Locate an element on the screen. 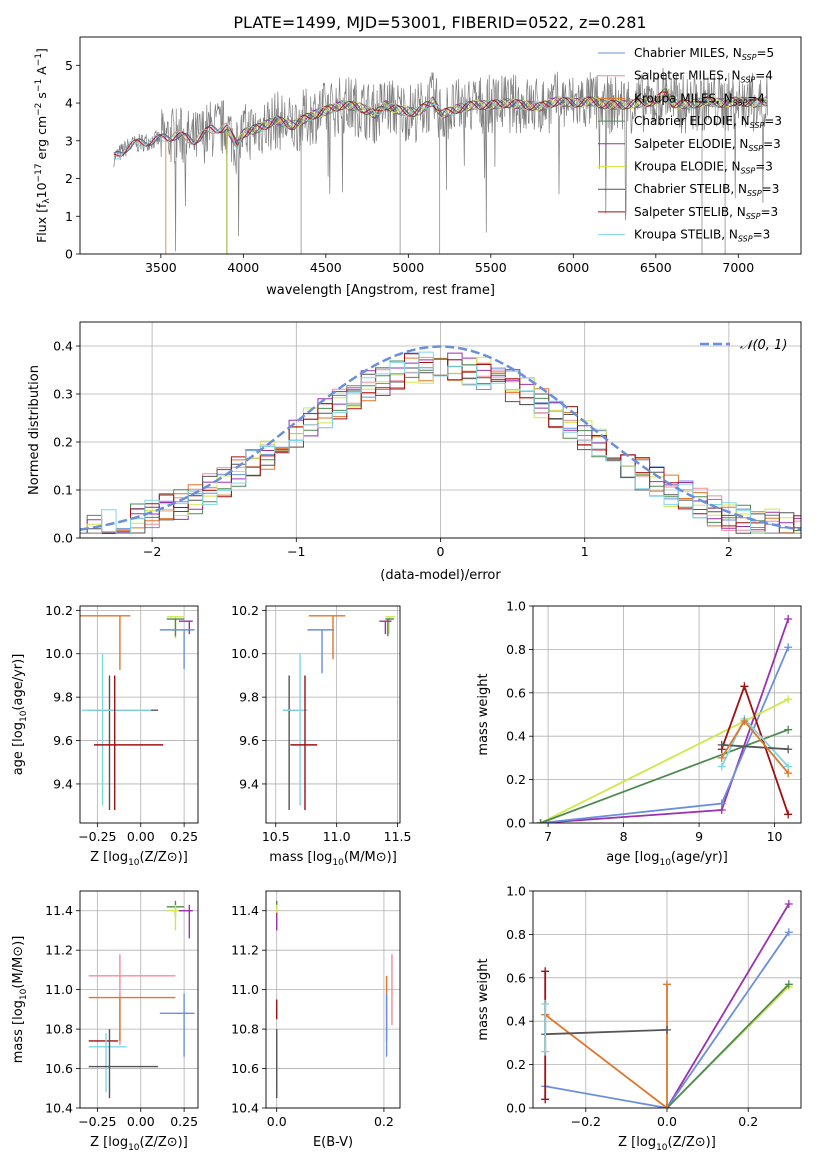  histogram-kroupa_stelib is located at coordinates (440, 442).